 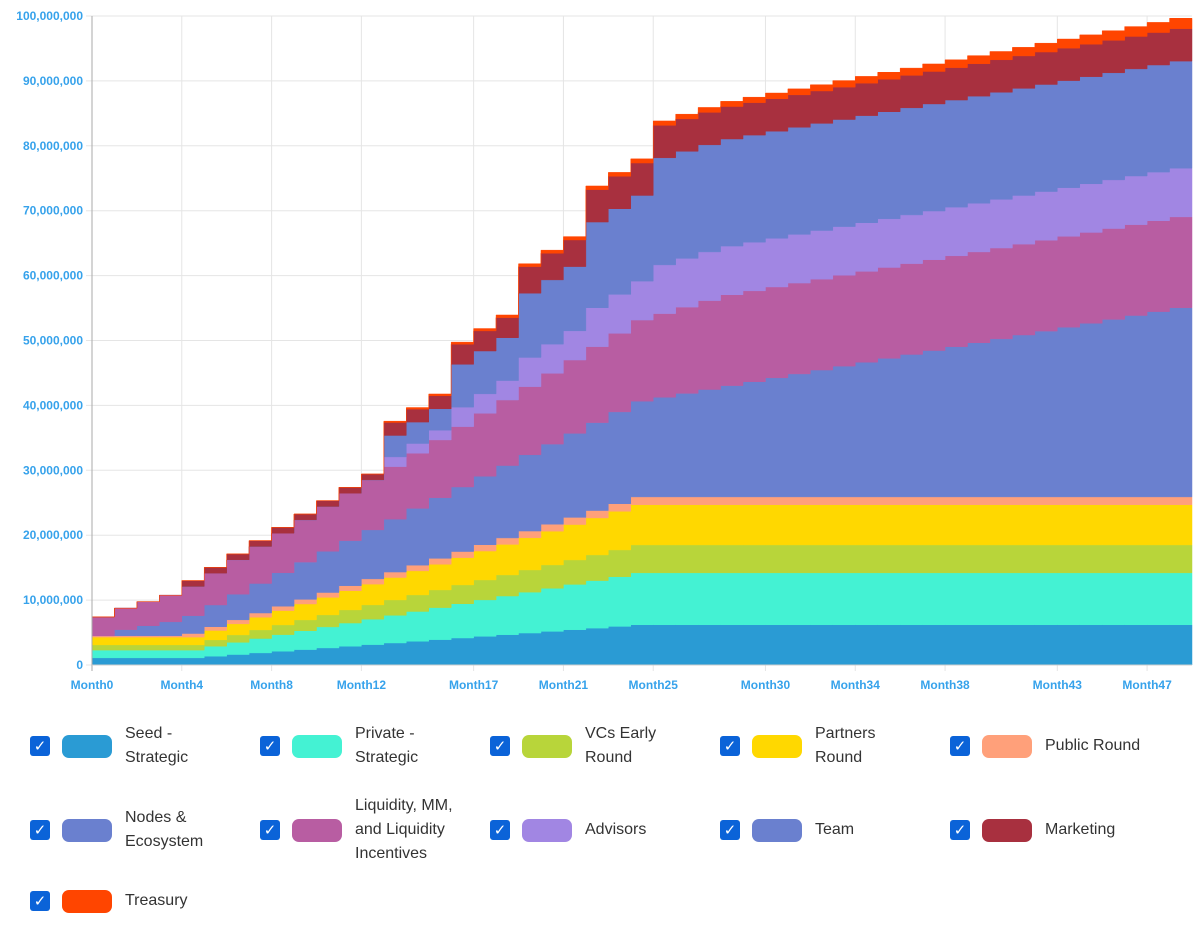 I want to click on legend-label: Public Round, so click(x=1110, y=746).